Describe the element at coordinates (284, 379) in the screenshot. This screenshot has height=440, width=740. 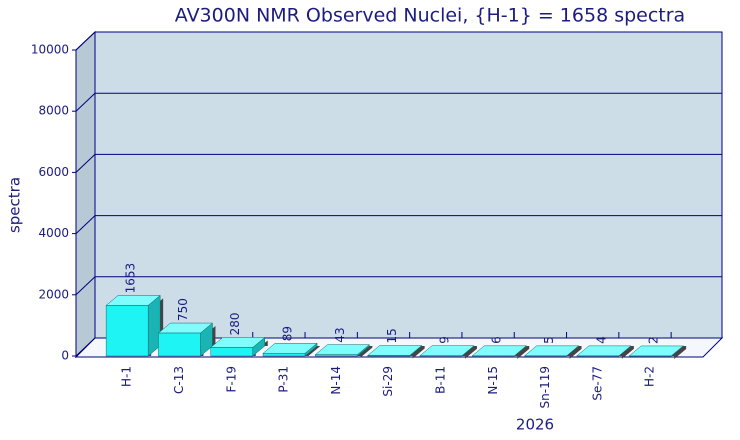
I see `x-tick-label: P-31` at that location.